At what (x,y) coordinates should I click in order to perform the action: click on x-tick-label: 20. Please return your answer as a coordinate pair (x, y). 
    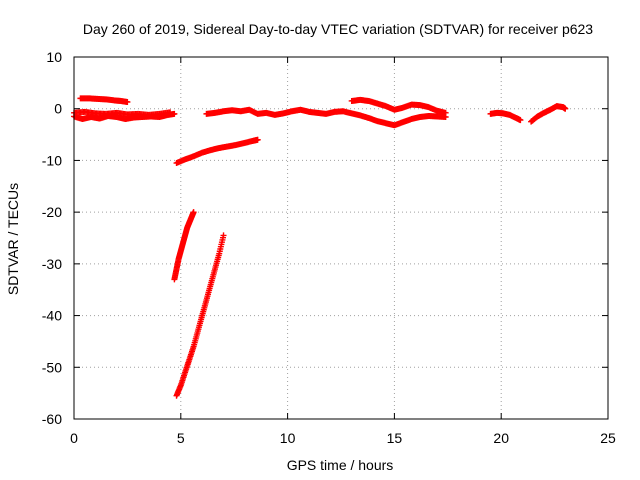
    Looking at the image, I should click on (501, 438).